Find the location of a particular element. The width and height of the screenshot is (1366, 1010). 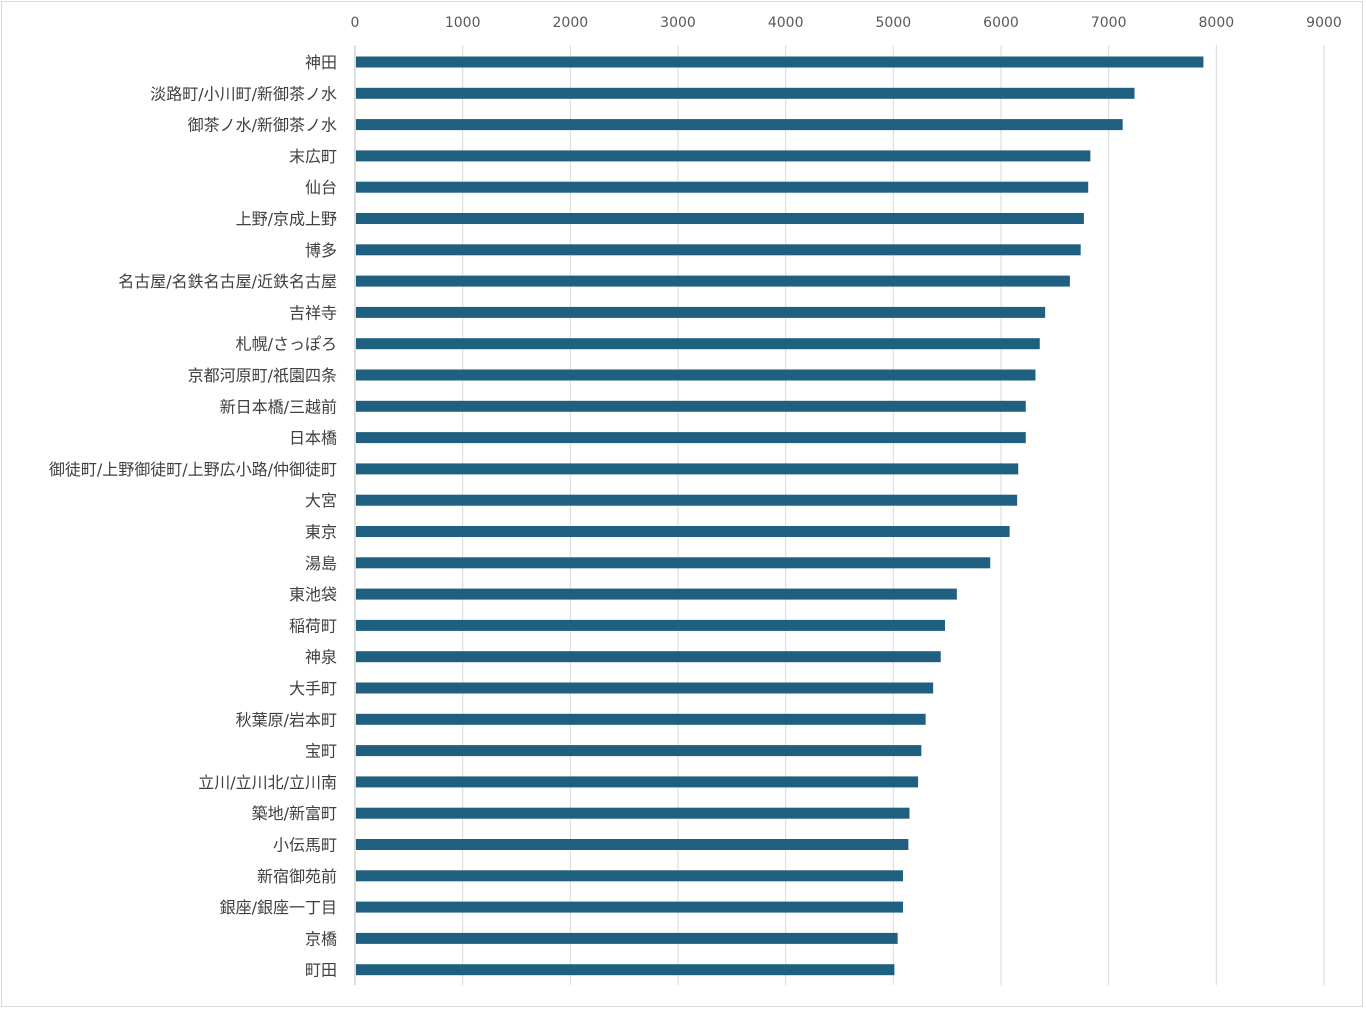

category-label: 東京 is located at coordinates (321, 532).